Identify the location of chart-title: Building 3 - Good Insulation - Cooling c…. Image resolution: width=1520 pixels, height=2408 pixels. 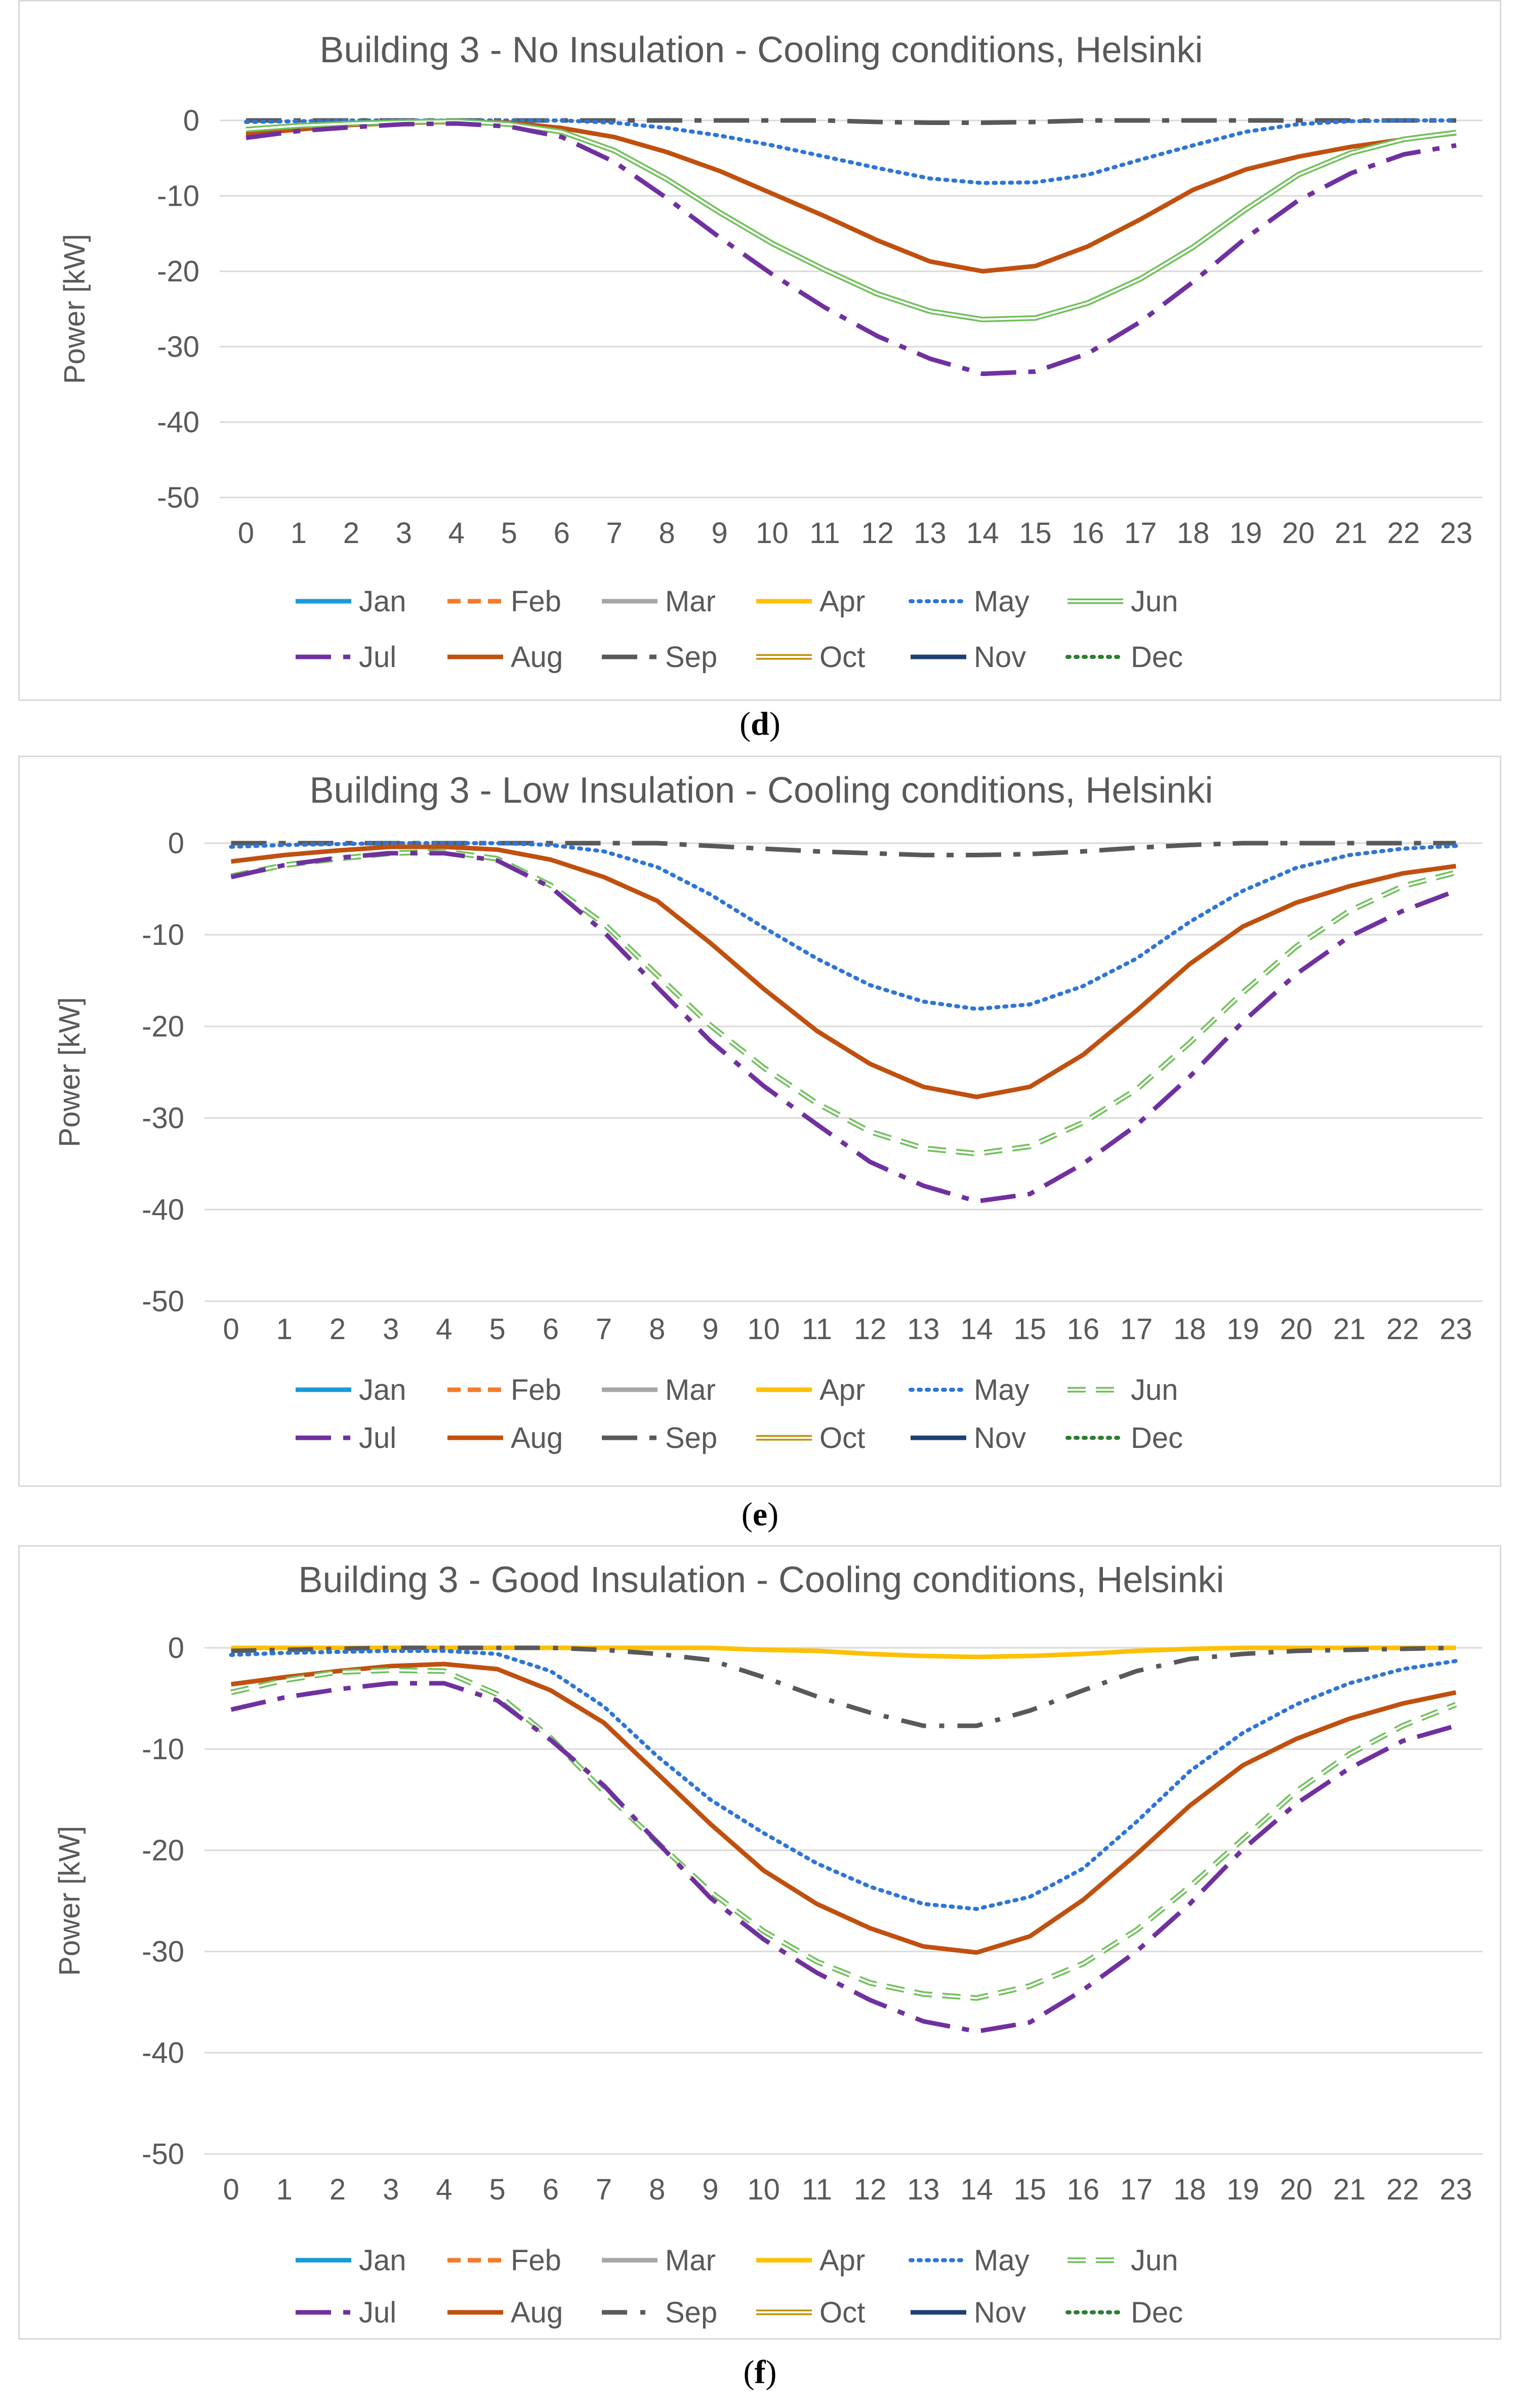
(761, 1580).